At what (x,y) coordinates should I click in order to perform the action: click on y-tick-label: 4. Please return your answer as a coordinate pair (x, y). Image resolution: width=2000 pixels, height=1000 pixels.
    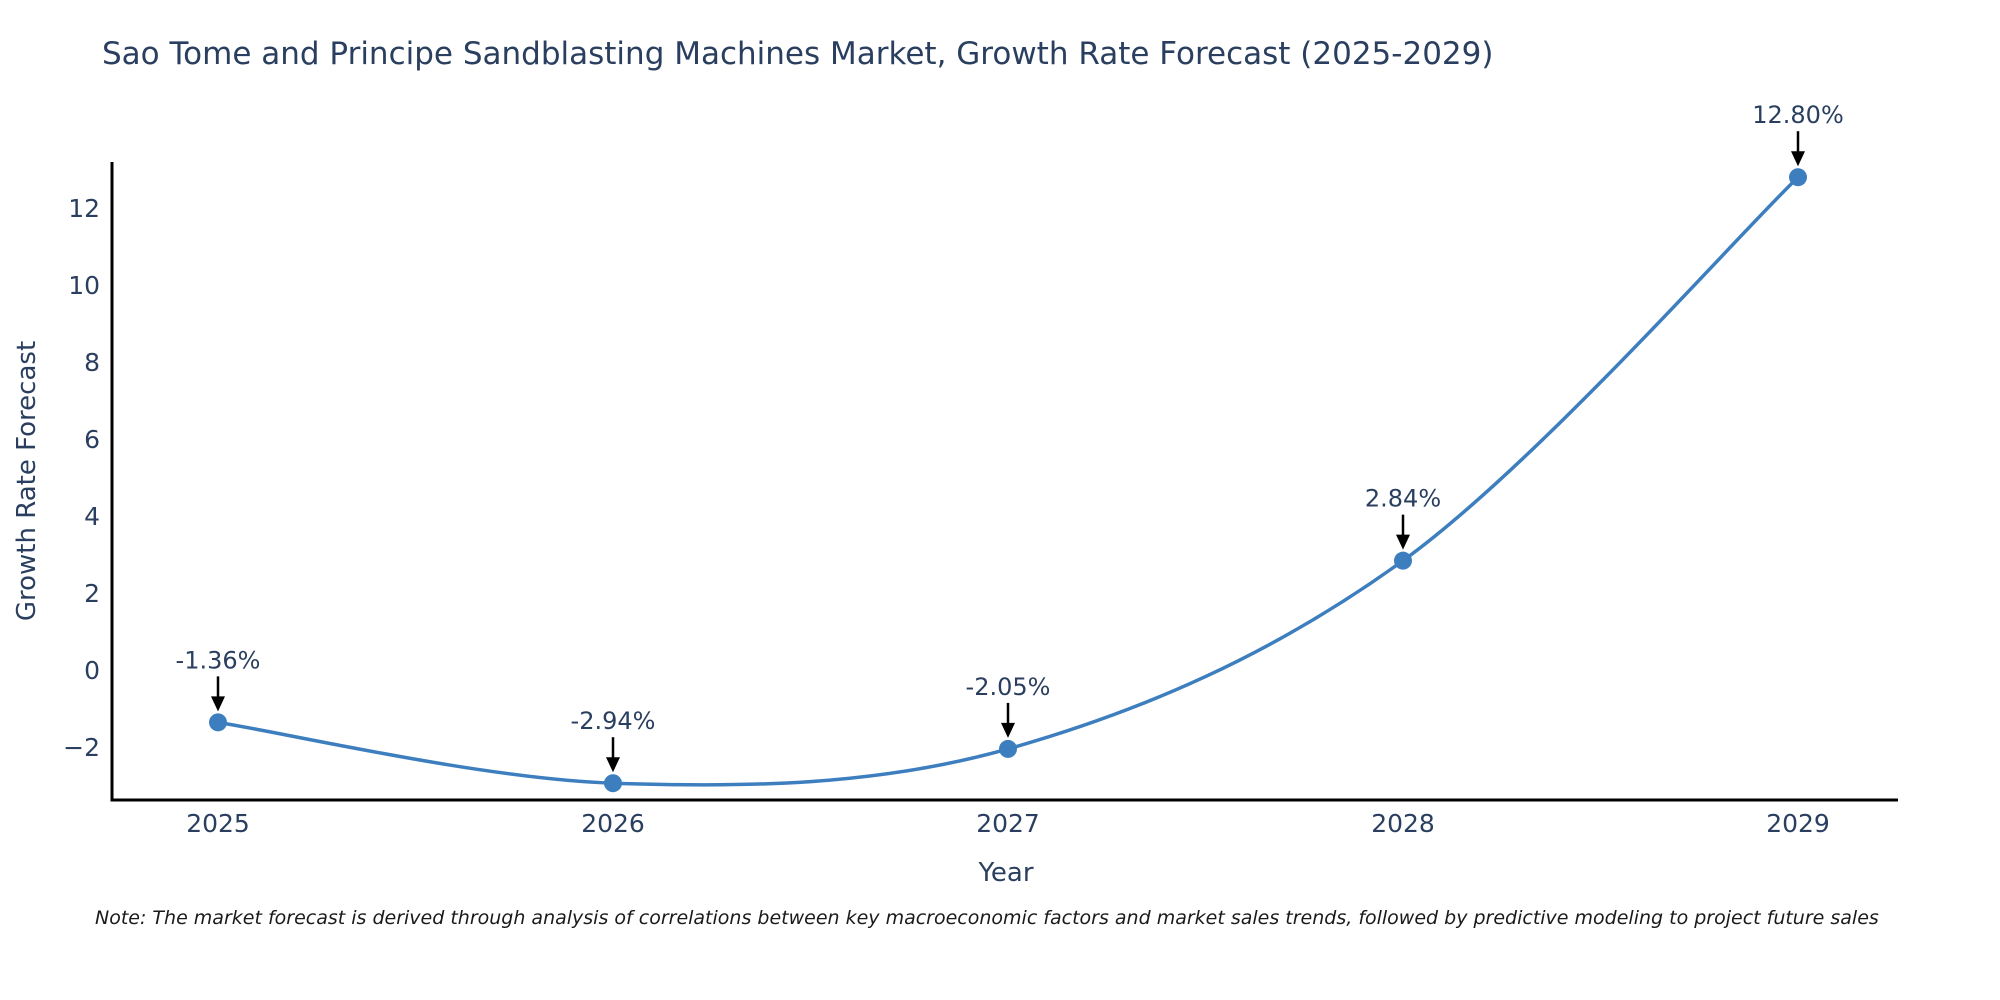
    Looking at the image, I should click on (92, 516).